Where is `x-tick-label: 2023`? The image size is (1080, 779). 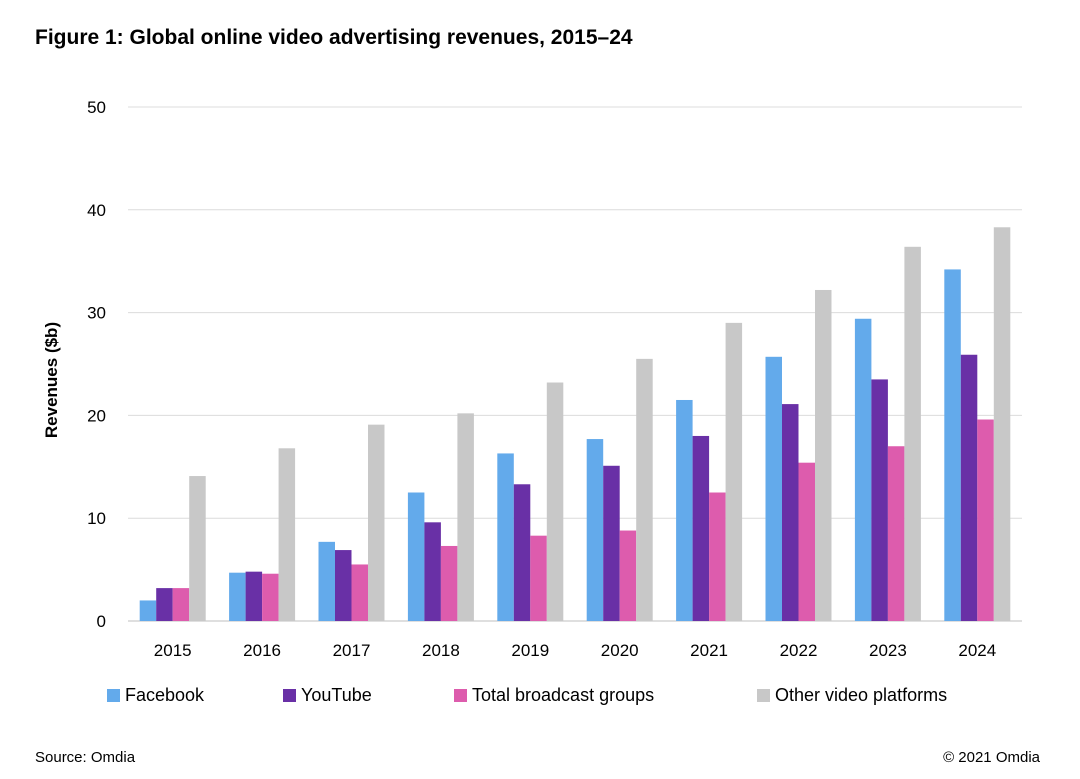
x-tick-label: 2023 is located at coordinates (888, 650).